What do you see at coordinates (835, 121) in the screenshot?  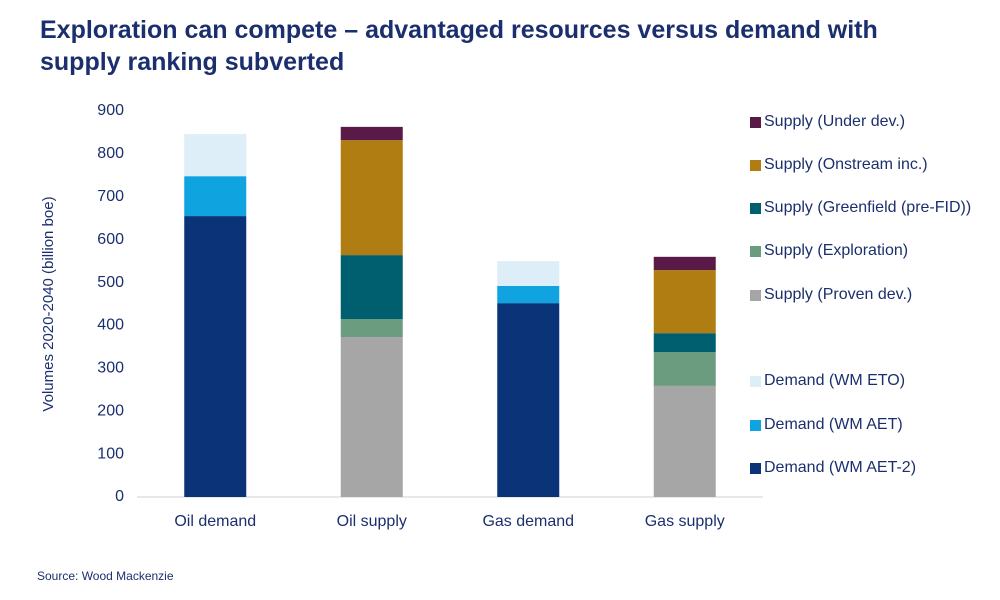 I see `legend-label: Supply (Under dev.)` at bounding box center [835, 121].